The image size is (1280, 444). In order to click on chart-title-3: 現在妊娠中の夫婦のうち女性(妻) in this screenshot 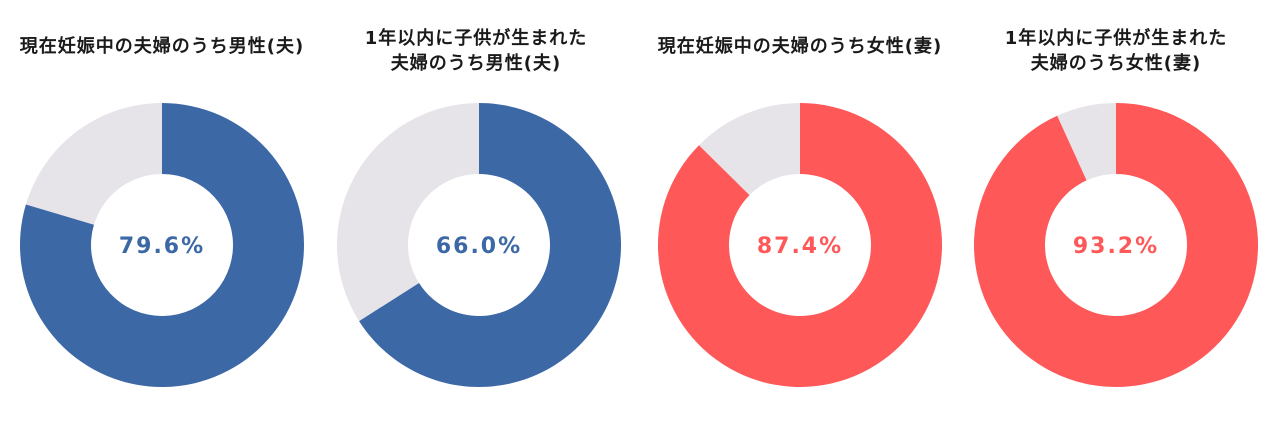, I will do `click(800, 46)`.